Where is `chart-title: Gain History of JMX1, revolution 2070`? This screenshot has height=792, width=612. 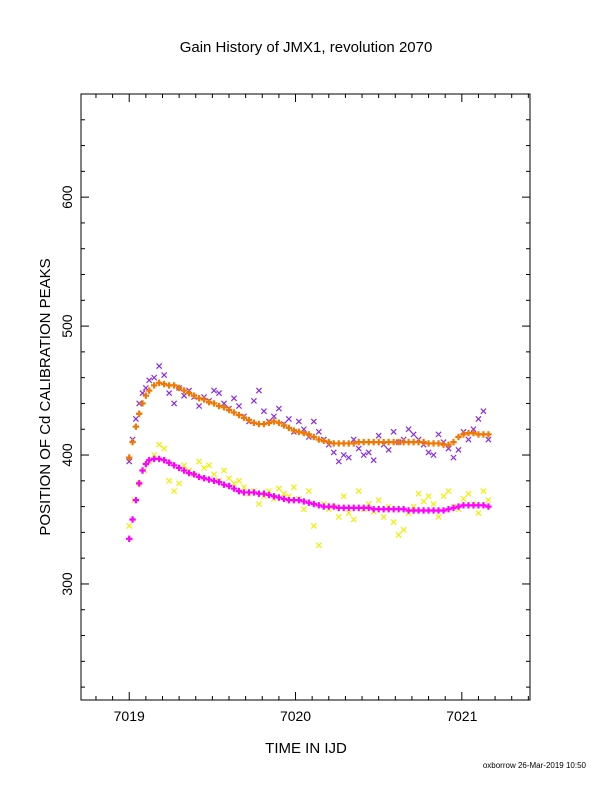 chart-title: Gain History of JMX1, revolution 2070 is located at coordinates (306, 47).